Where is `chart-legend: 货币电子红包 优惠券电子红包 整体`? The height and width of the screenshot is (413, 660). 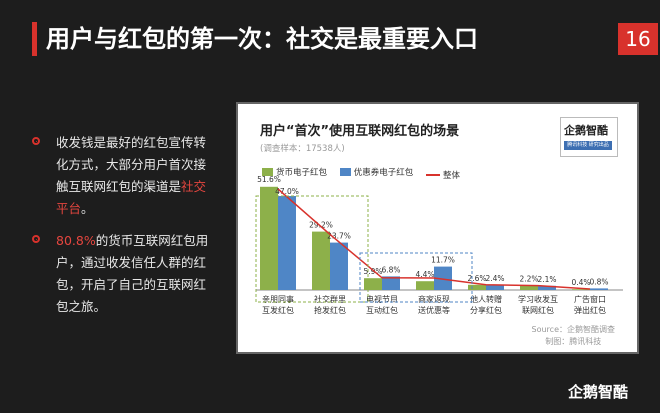
chart-legend: 货币电子红包 优惠券电子红包 整体 is located at coordinates (366, 173).